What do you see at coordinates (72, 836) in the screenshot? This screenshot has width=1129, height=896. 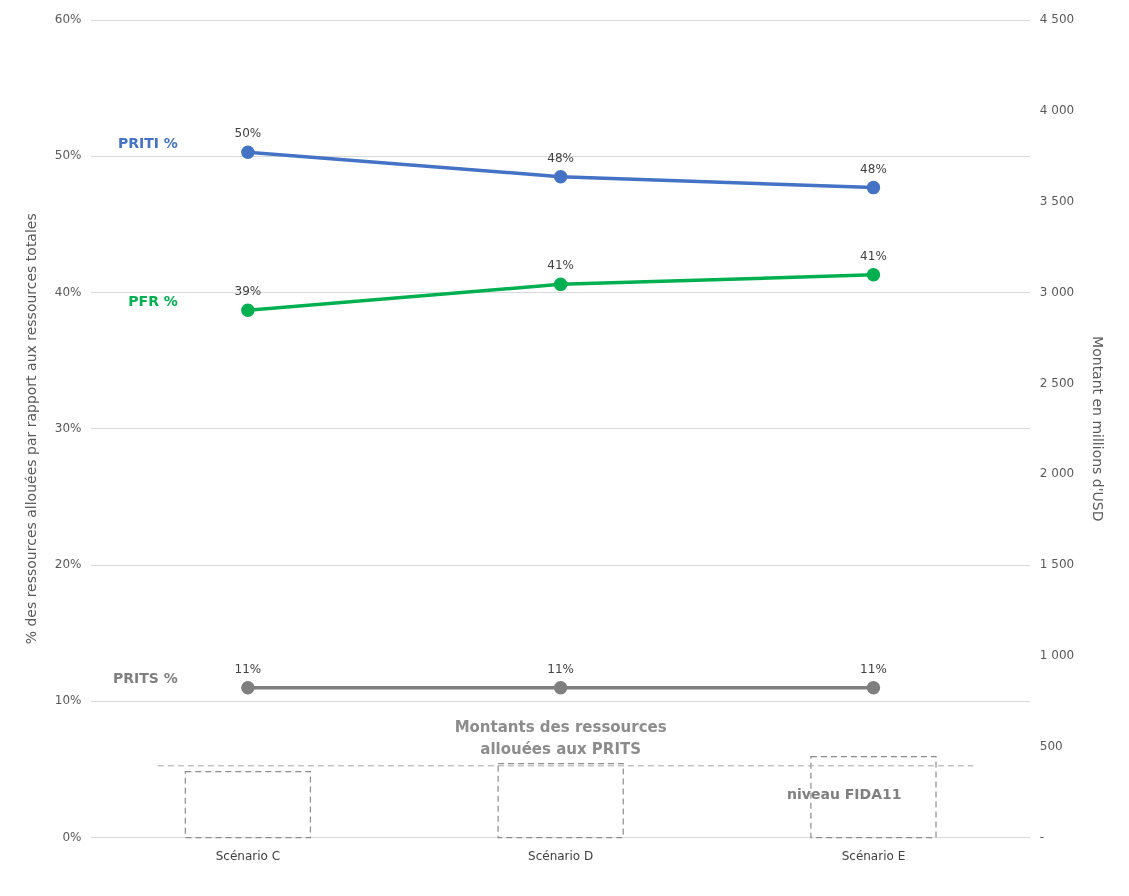 I see `y-tick-label: 0%` at bounding box center [72, 836].